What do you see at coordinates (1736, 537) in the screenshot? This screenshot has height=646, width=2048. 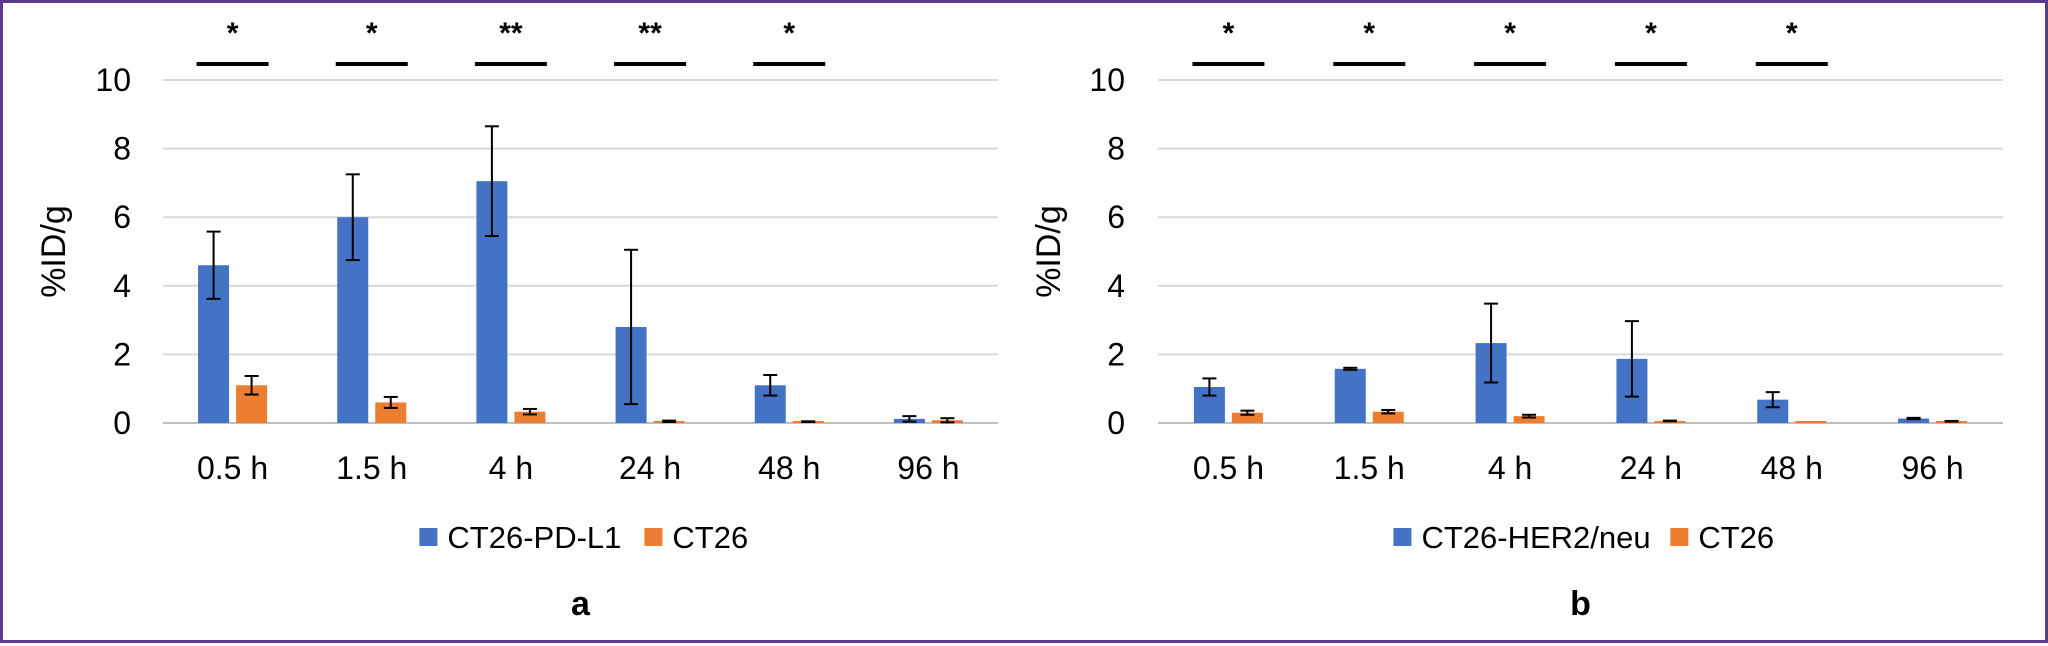 I see `legend-label-1-1: CT26` at bounding box center [1736, 537].